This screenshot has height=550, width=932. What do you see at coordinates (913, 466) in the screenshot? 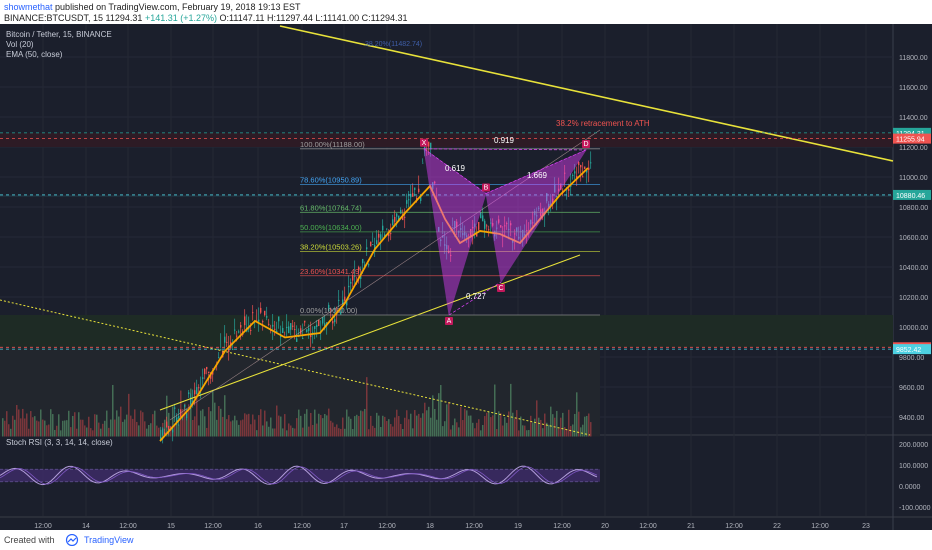
I see `stoch-tick-label: 100.0000` at bounding box center [913, 466].